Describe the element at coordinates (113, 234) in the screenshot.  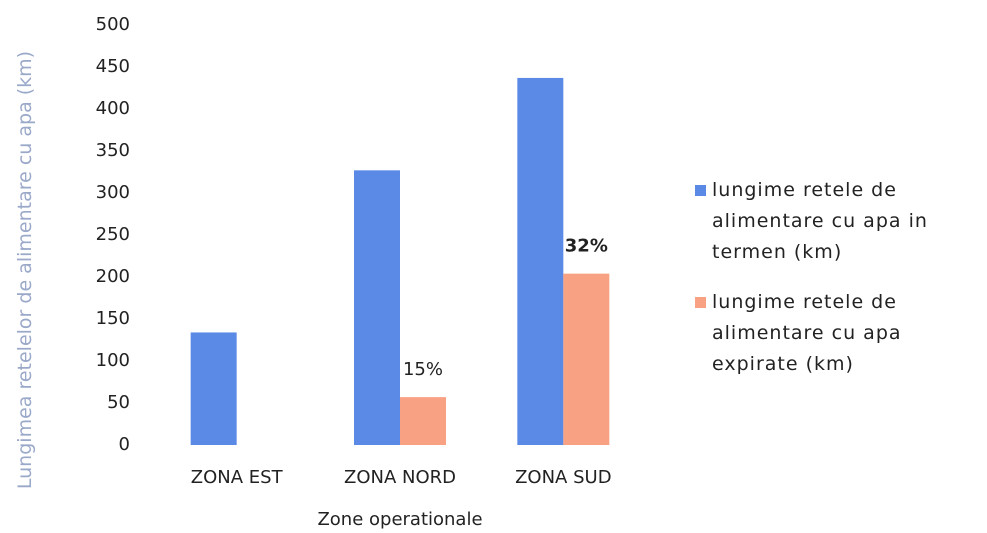
I see `y-tick-label: 250` at that location.